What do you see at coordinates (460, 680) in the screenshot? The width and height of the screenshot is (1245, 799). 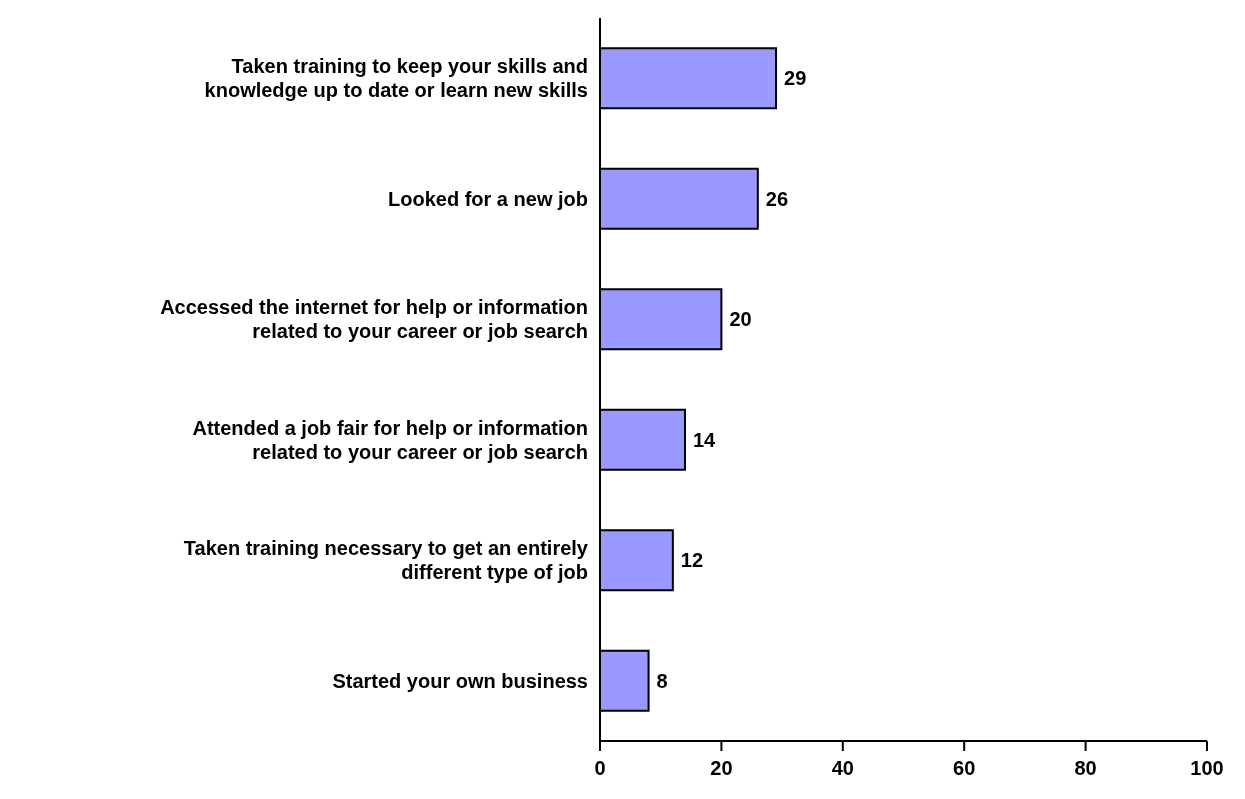 I see `y-tick-label: Started your own business` at bounding box center [460, 680].